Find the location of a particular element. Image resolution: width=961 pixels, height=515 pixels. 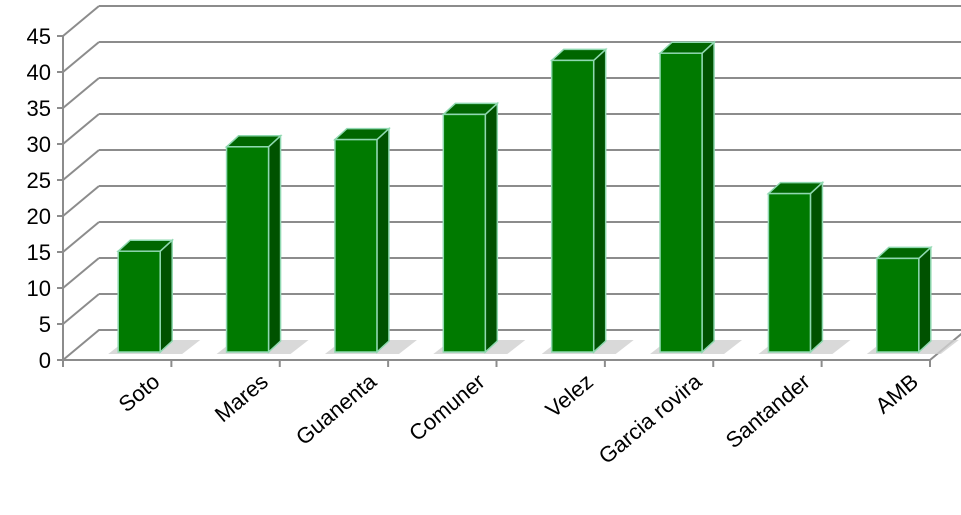

y-tick-label: 30 is located at coordinates (39, 144).